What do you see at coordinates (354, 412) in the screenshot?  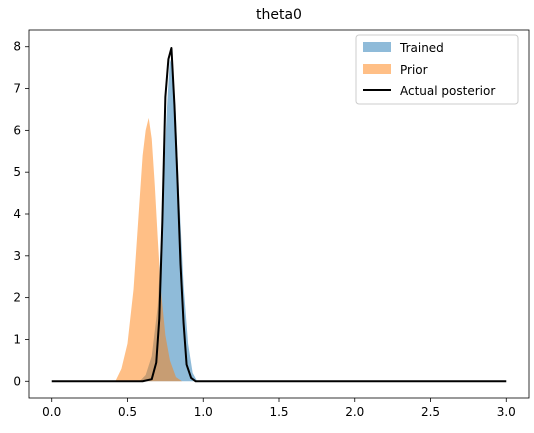 I see `x-tick-label: 2.0` at bounding box center [354, 412].